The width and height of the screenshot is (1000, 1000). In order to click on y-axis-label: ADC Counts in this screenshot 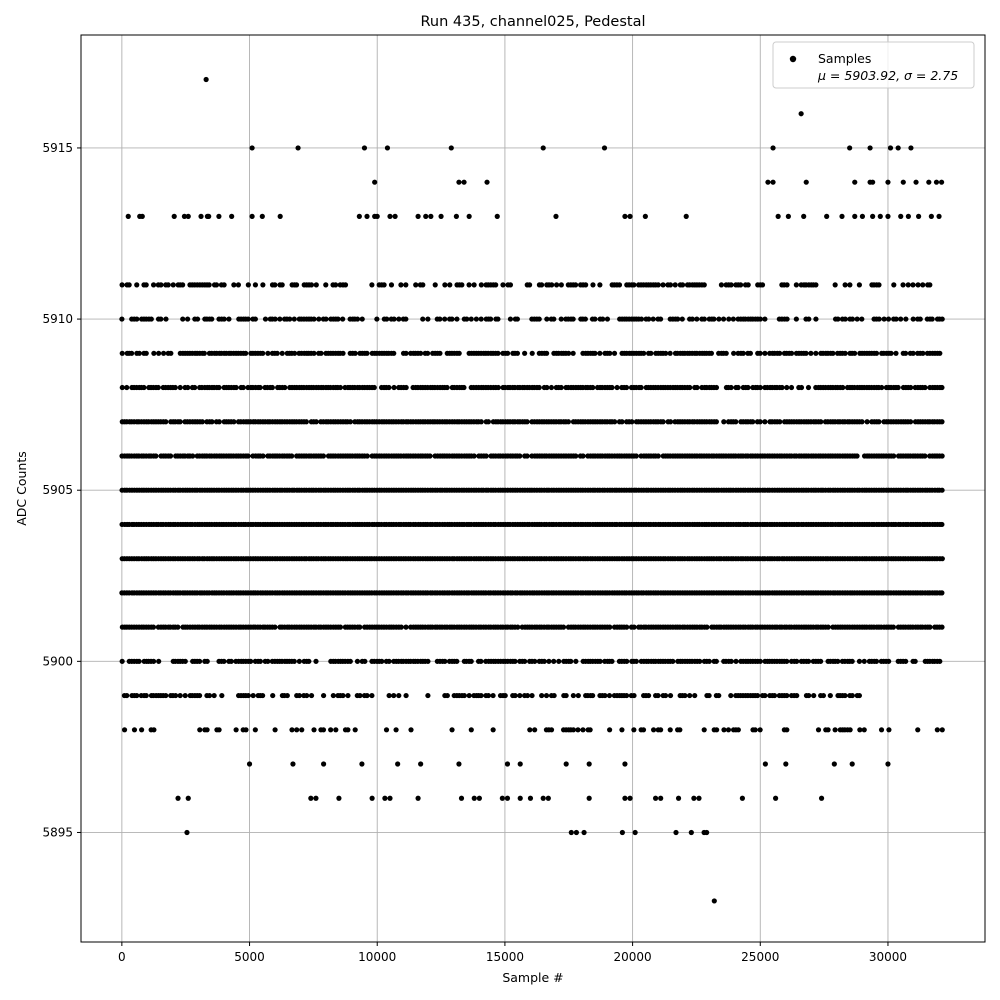, I will do `click(21, 488)`.